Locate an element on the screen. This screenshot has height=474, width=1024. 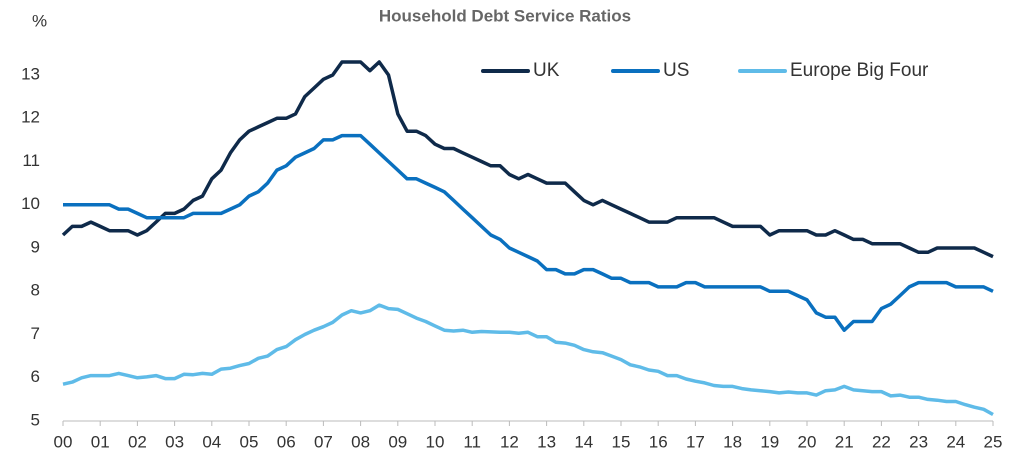
x-tick-label: 00 is located at coordinates (63, 441).